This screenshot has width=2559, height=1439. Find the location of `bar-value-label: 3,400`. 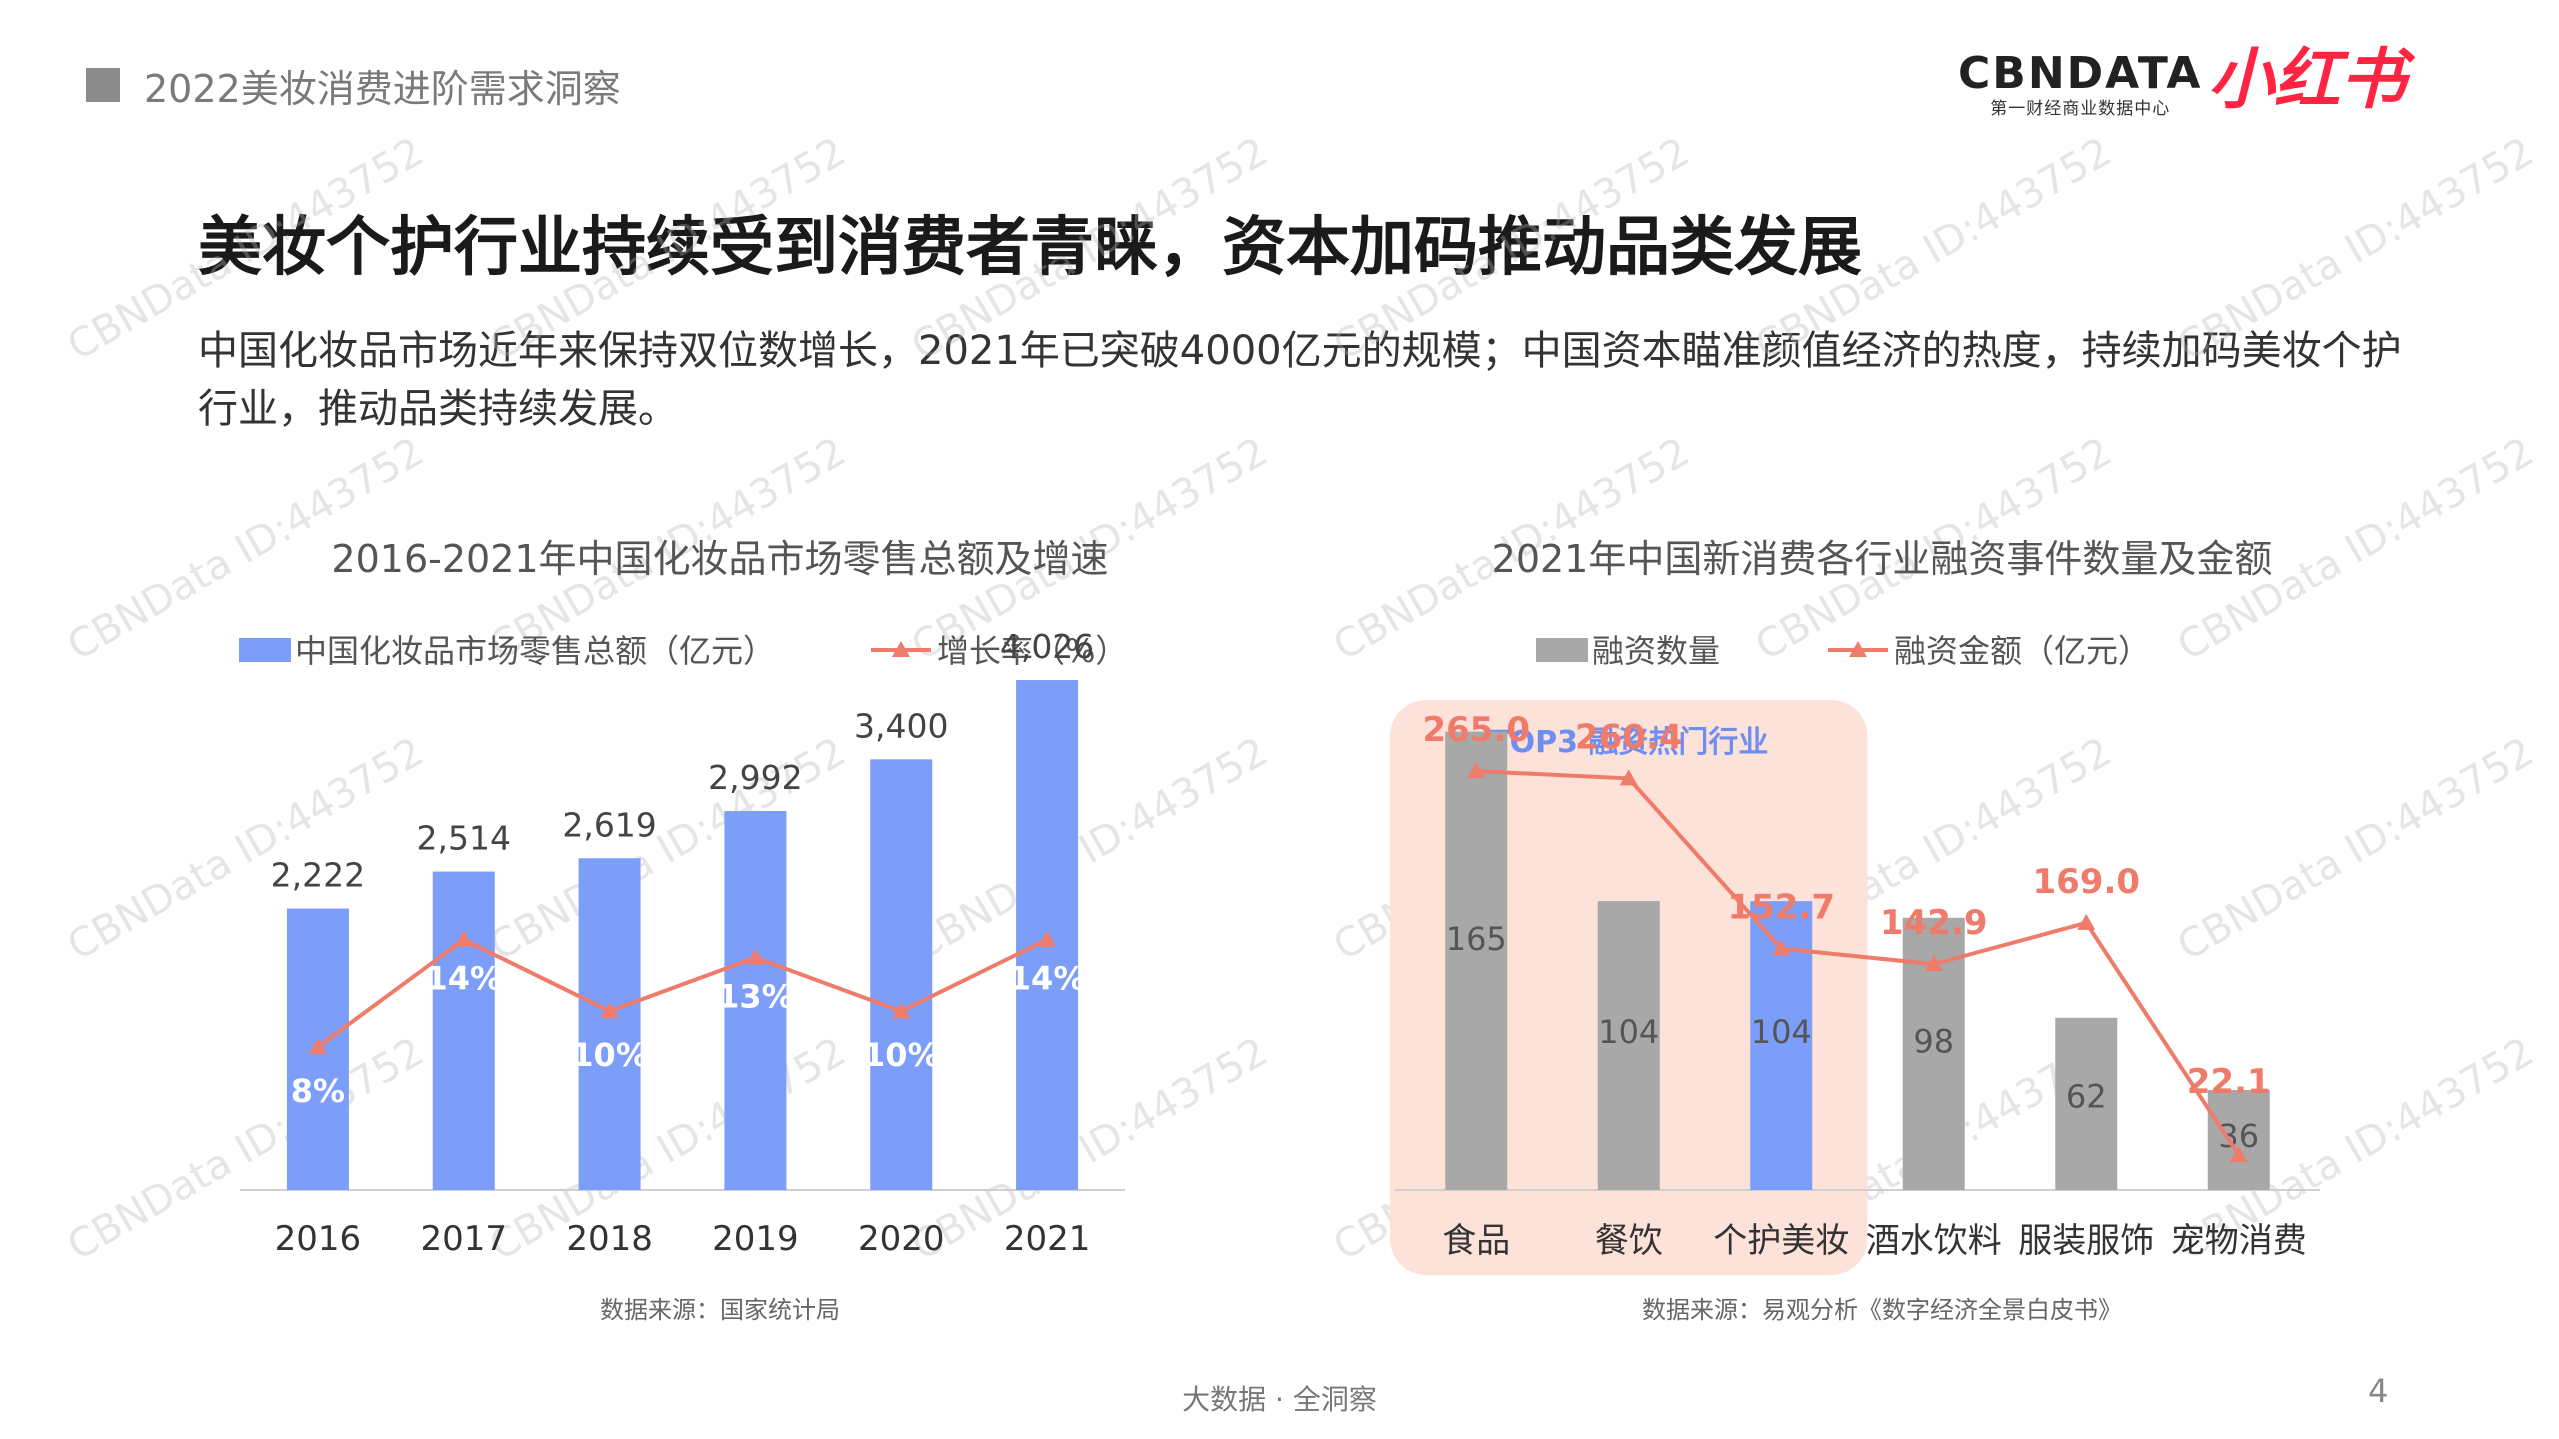

bar-value-label: 3,400 is located at coordinates (901, 725).